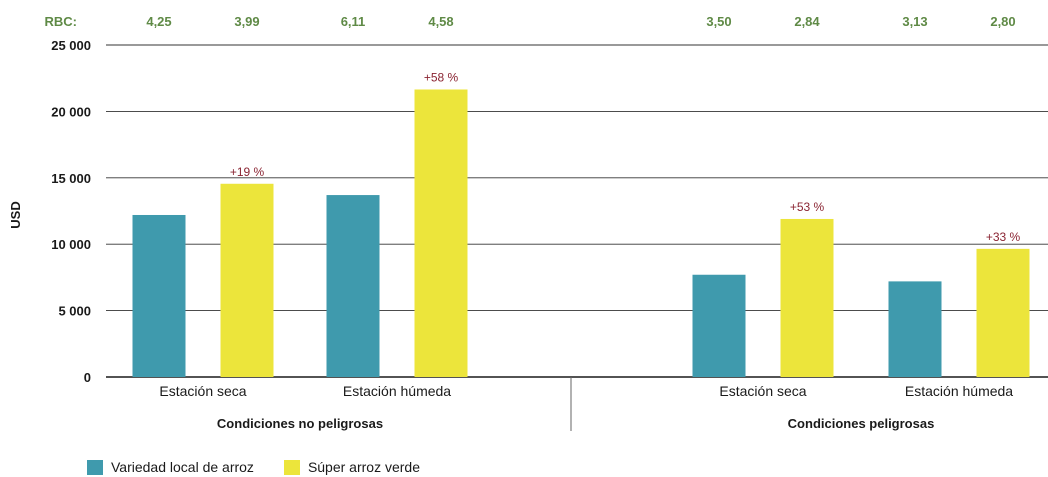 The width and height of the screenshot is (1048, 477). What do you see at coordinates (71, 111) in the screenshot?
I see `y-tick-label: 20 000` at bounding box center [71, 111].